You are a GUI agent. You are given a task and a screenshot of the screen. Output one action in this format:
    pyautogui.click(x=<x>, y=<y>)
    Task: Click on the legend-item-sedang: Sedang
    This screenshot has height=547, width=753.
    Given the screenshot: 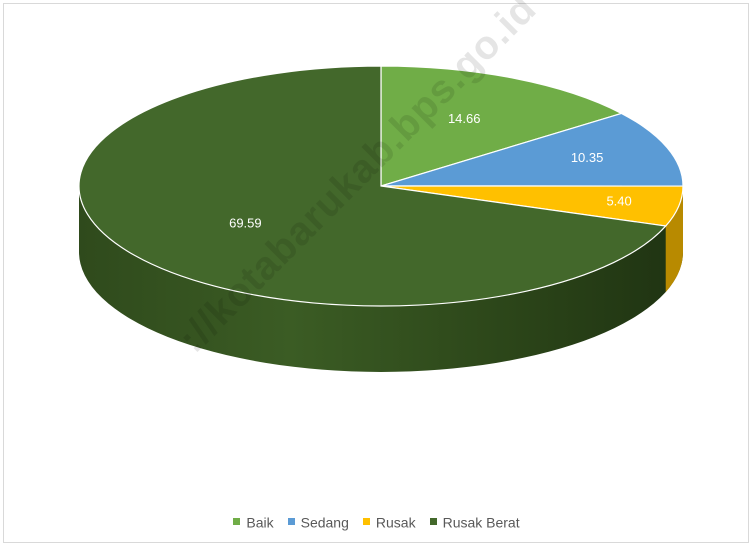 What is the action you would take?
    pyautogui.click(x=318, y=521)
    